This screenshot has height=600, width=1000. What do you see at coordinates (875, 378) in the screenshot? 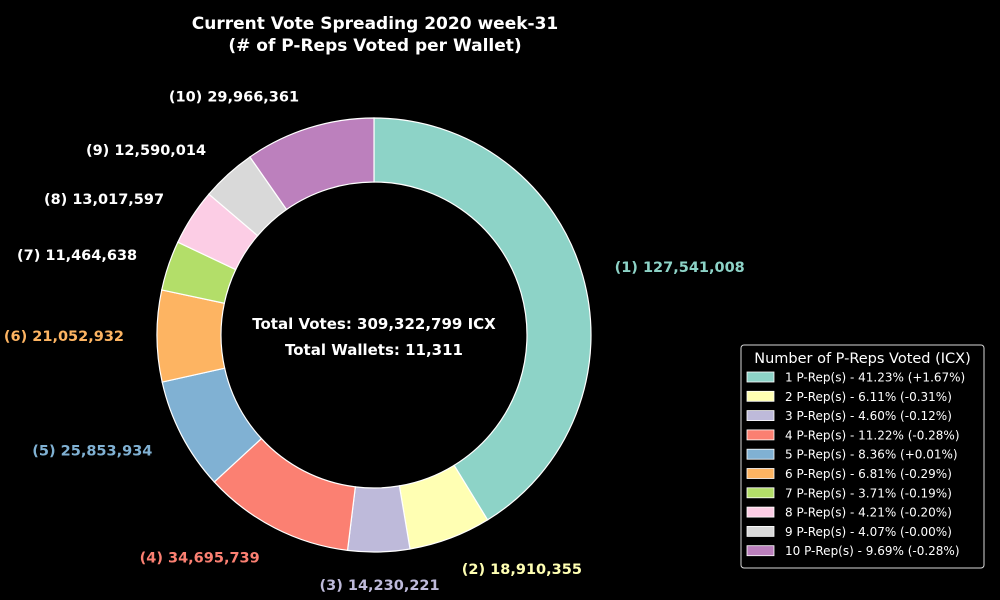
I see `legend-item-1: 1 P-Rep(s) - 41.23% (+1.67%)` at bounding box center [875, 378].